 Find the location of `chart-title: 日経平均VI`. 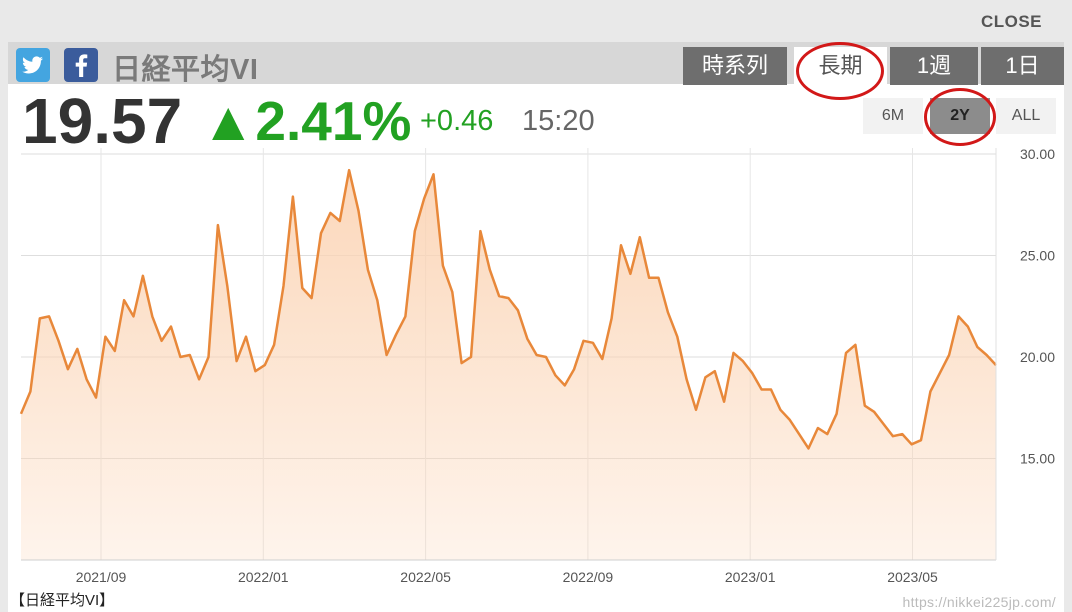

chart-title: 日経平均VI is located at coordinates (185, 70).